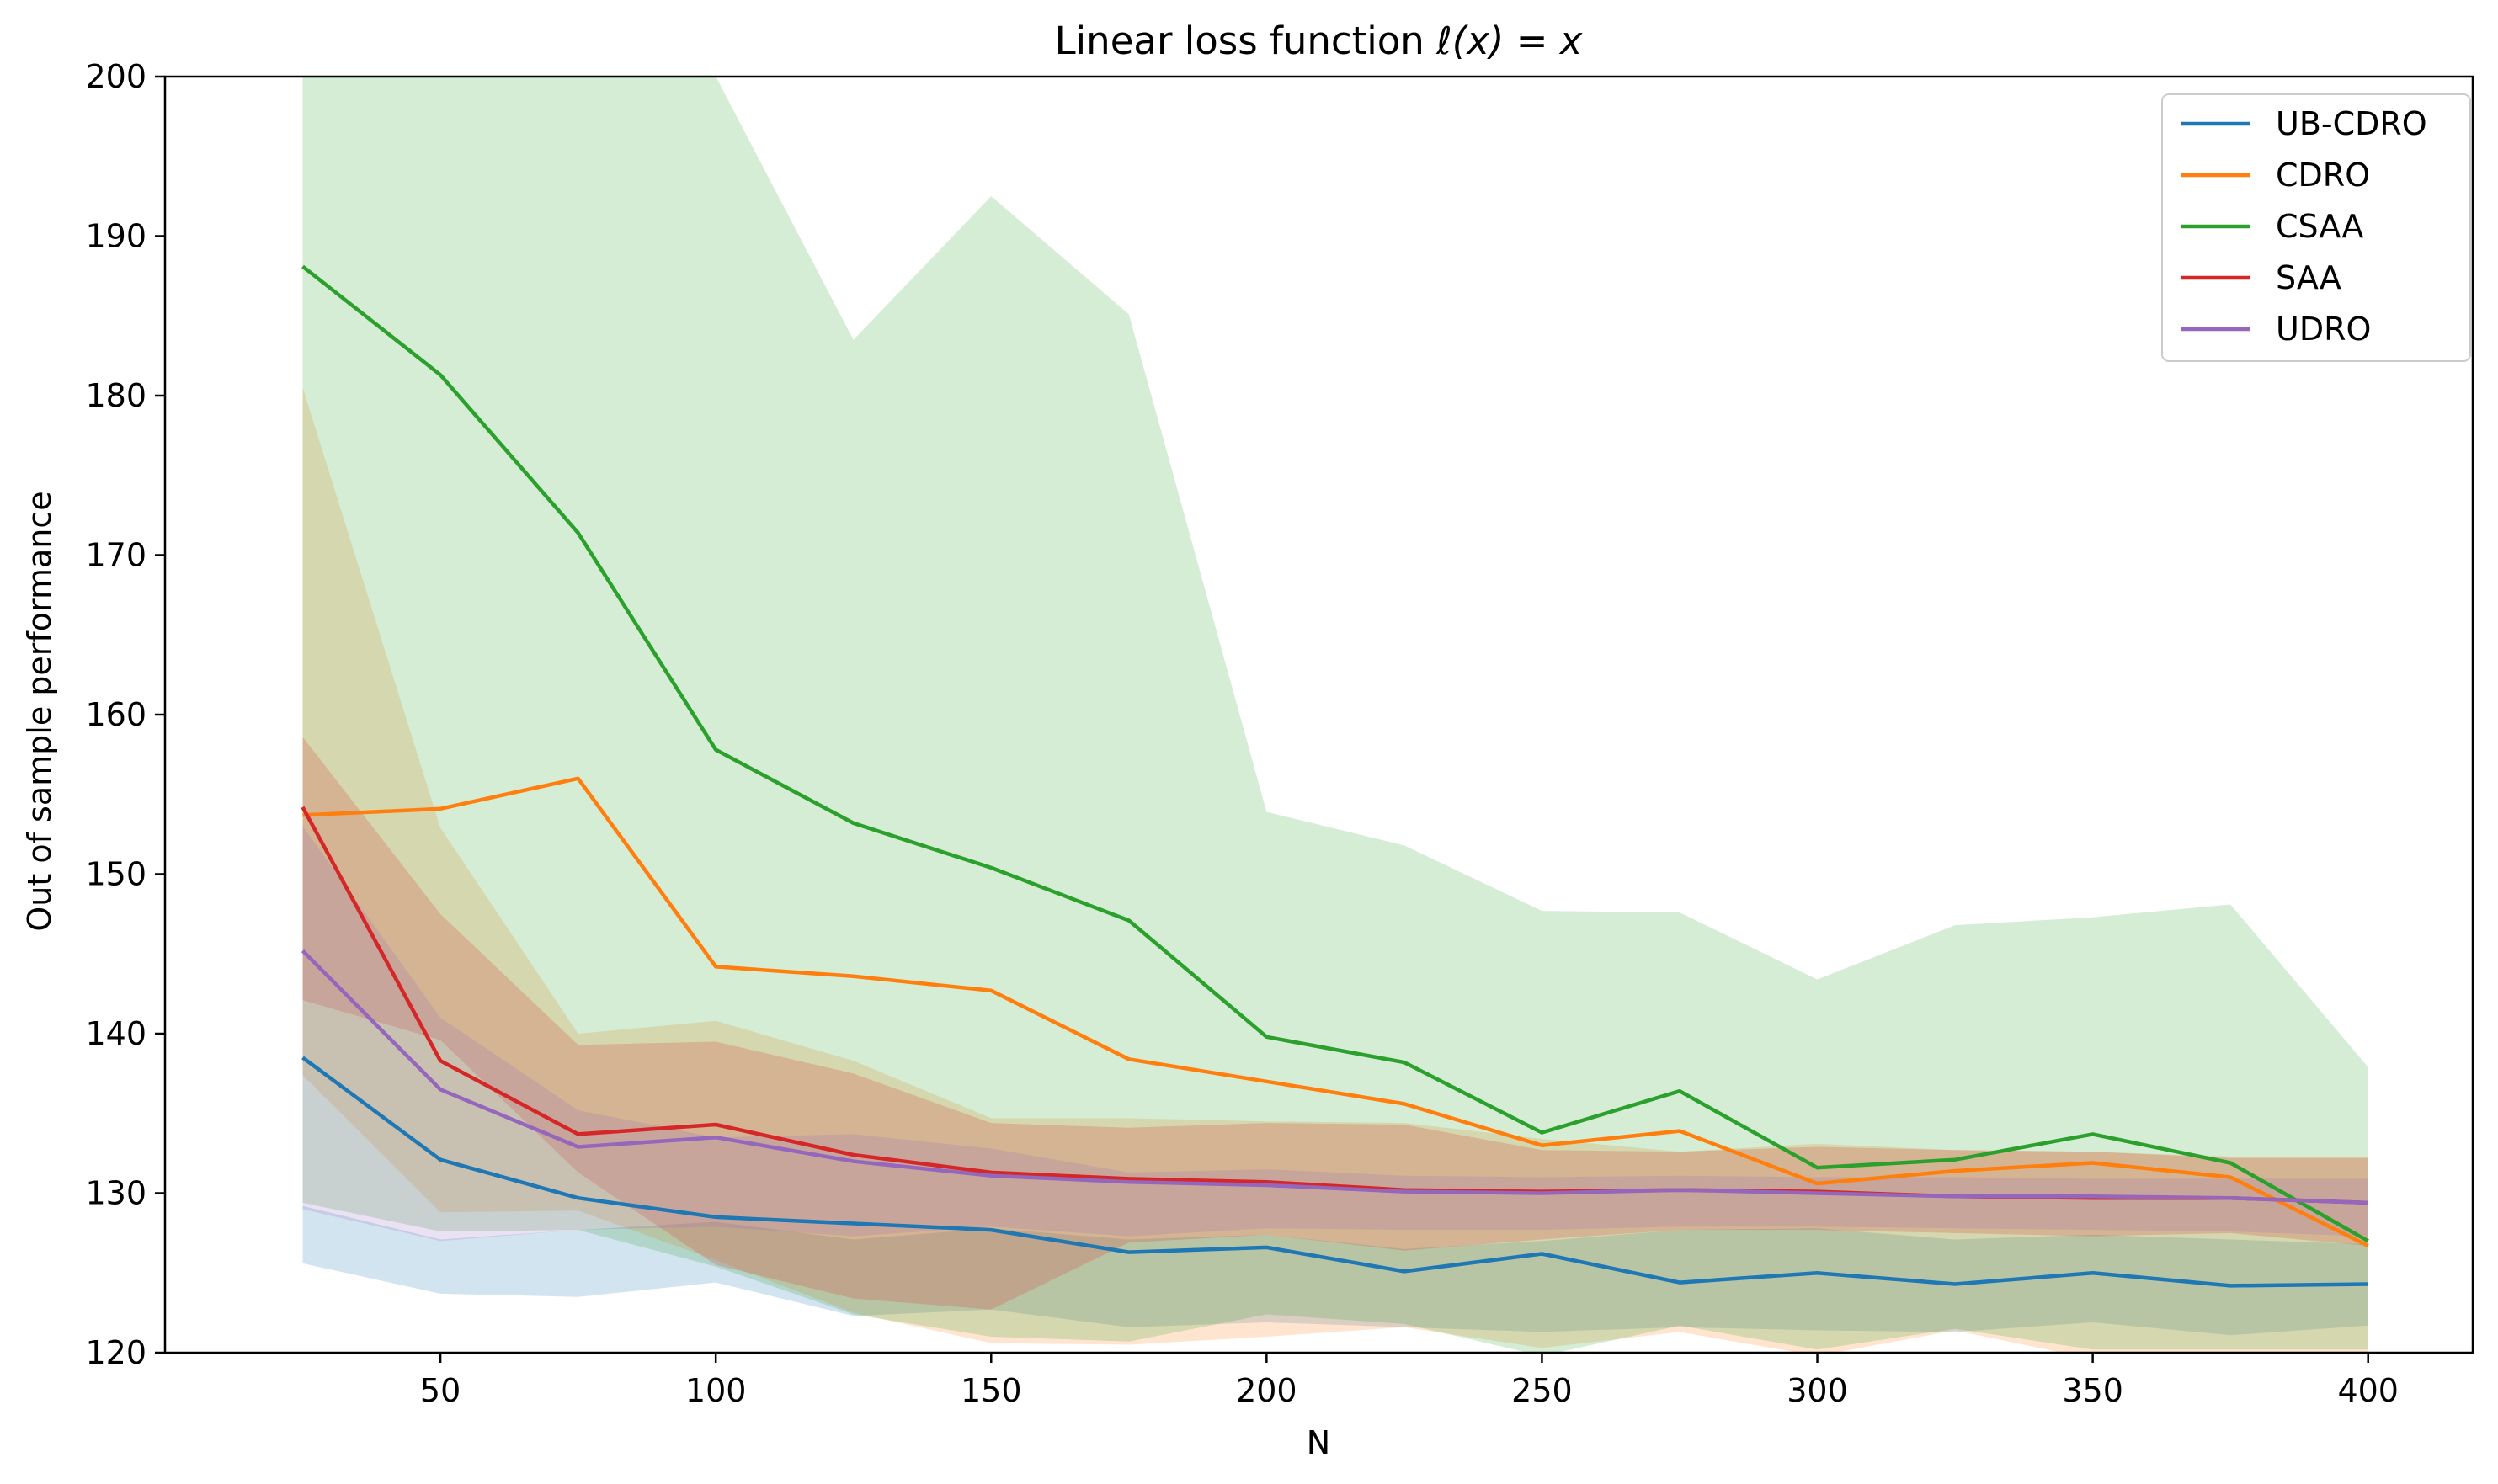  I want to click on y-tick-label: 170, so click(115, 555).